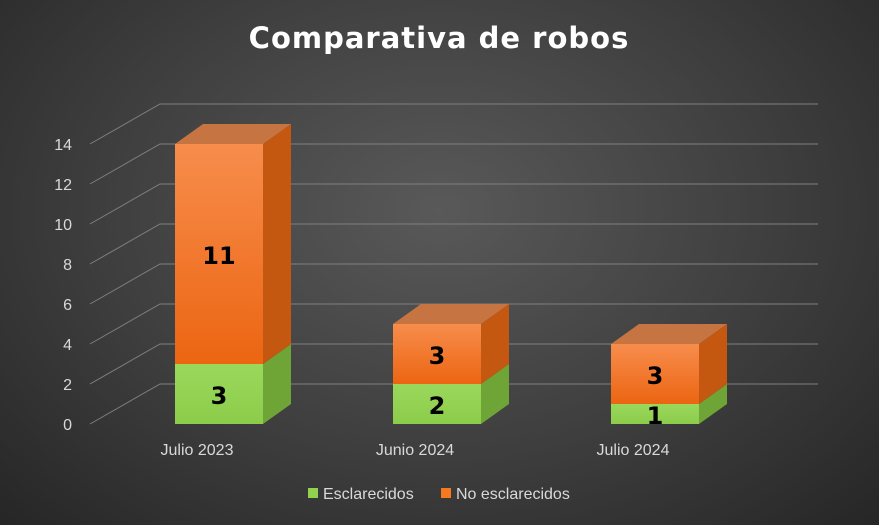  I want to click on bar-esclarecidos-0: 3, so click(233, 384).